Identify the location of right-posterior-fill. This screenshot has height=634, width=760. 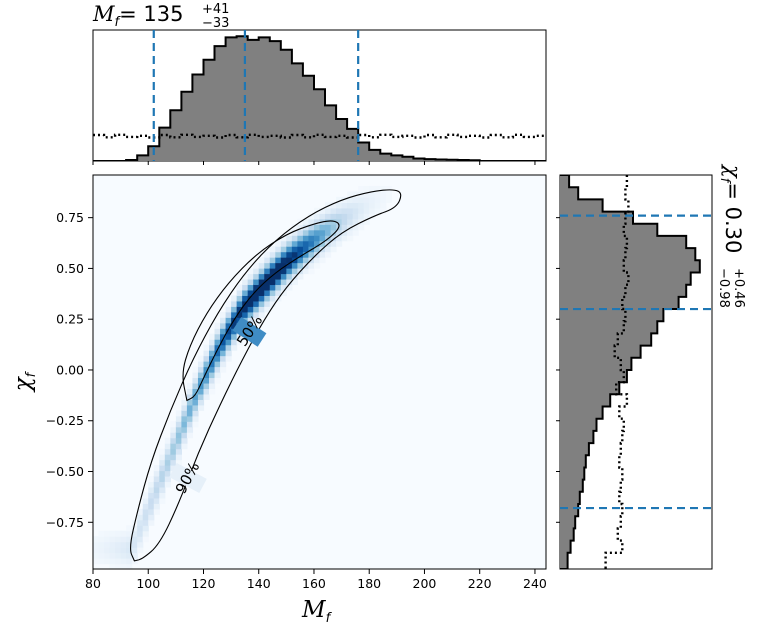
(630, 372).